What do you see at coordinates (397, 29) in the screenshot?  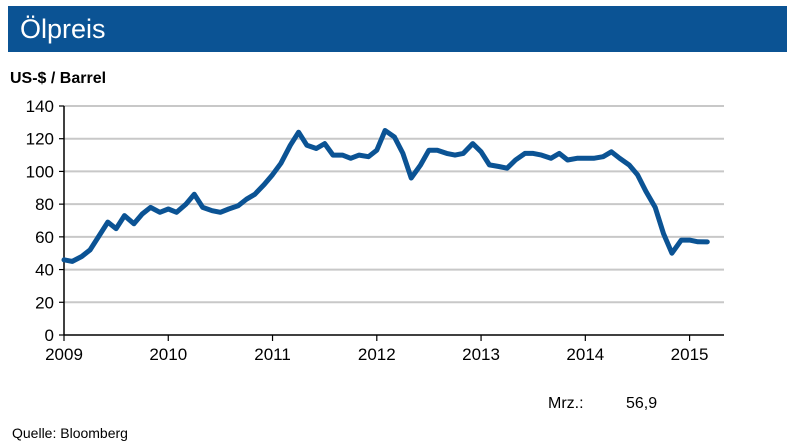 I see `title-bar: Ölpreis` at bounding box center [397, 29].